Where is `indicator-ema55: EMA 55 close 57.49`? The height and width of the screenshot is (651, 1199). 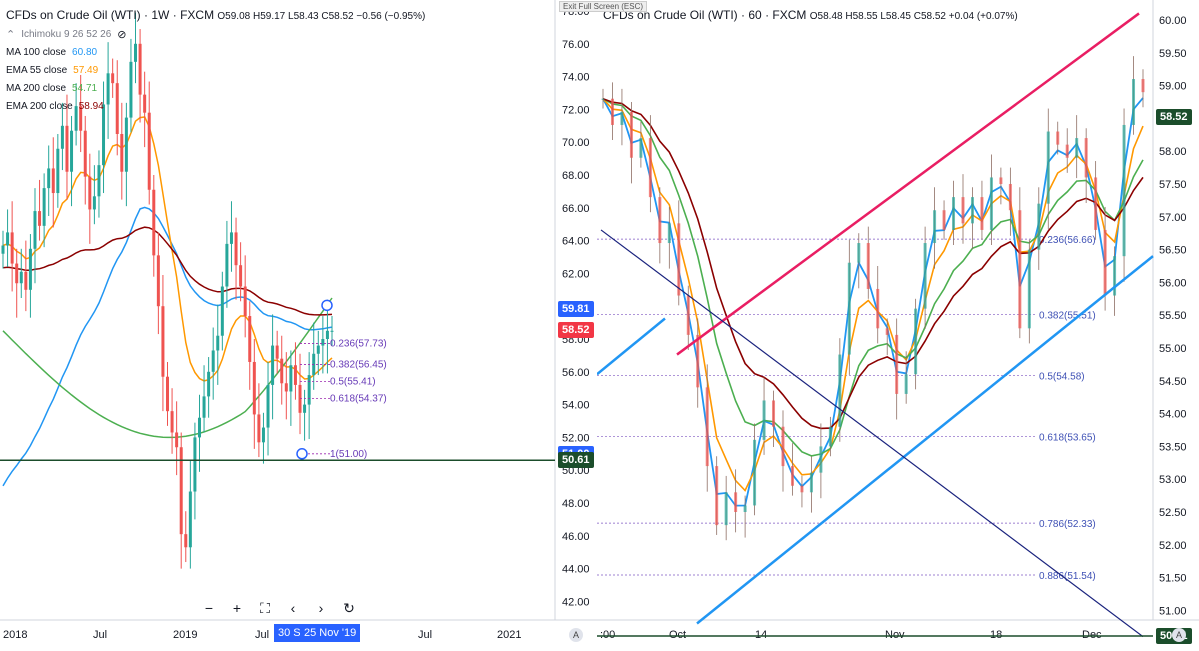
indicator-ema55: EMA 55 close 57.49 is located at coordinates (215, 71).